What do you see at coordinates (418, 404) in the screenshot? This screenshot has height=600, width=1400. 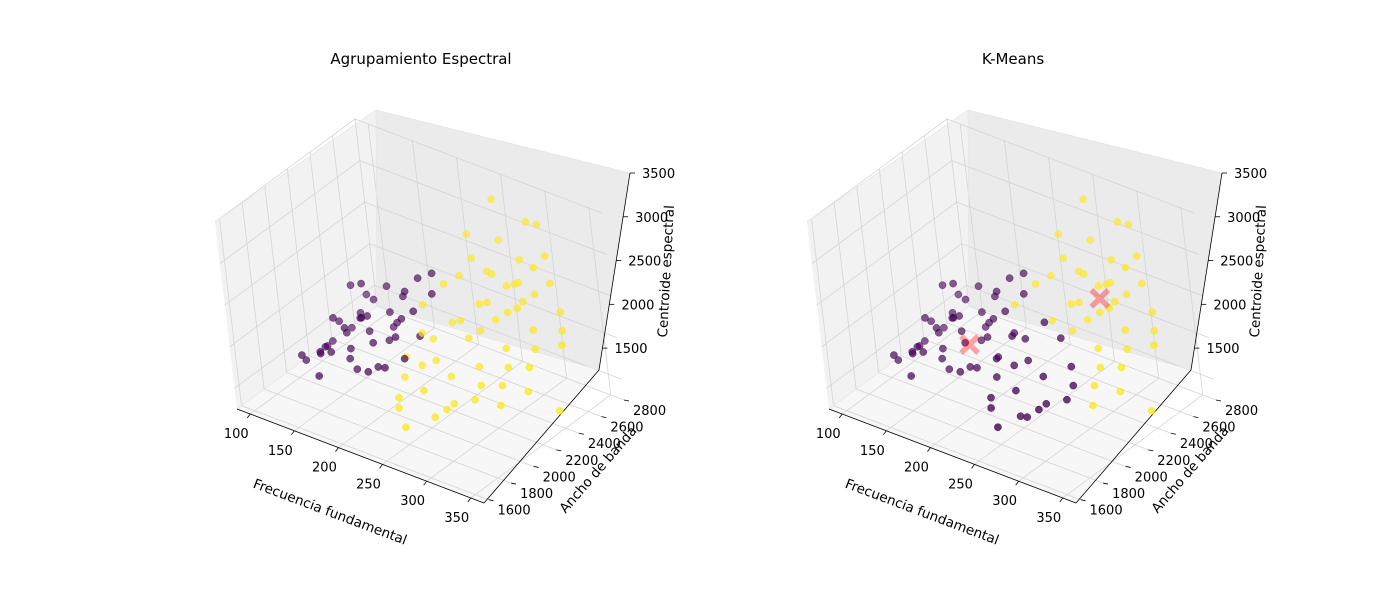 I see `pane-floor` at bounding box center [418, 404].